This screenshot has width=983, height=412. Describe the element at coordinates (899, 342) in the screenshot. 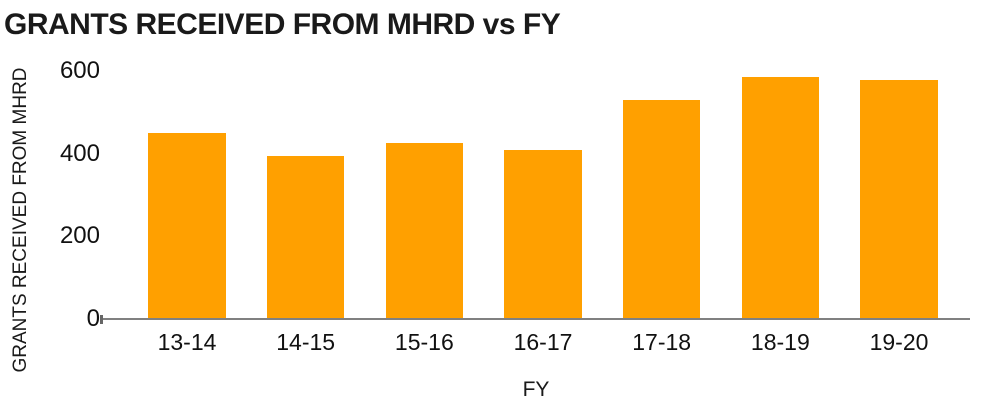

I see `x-tick-label: 19-20` at that location.